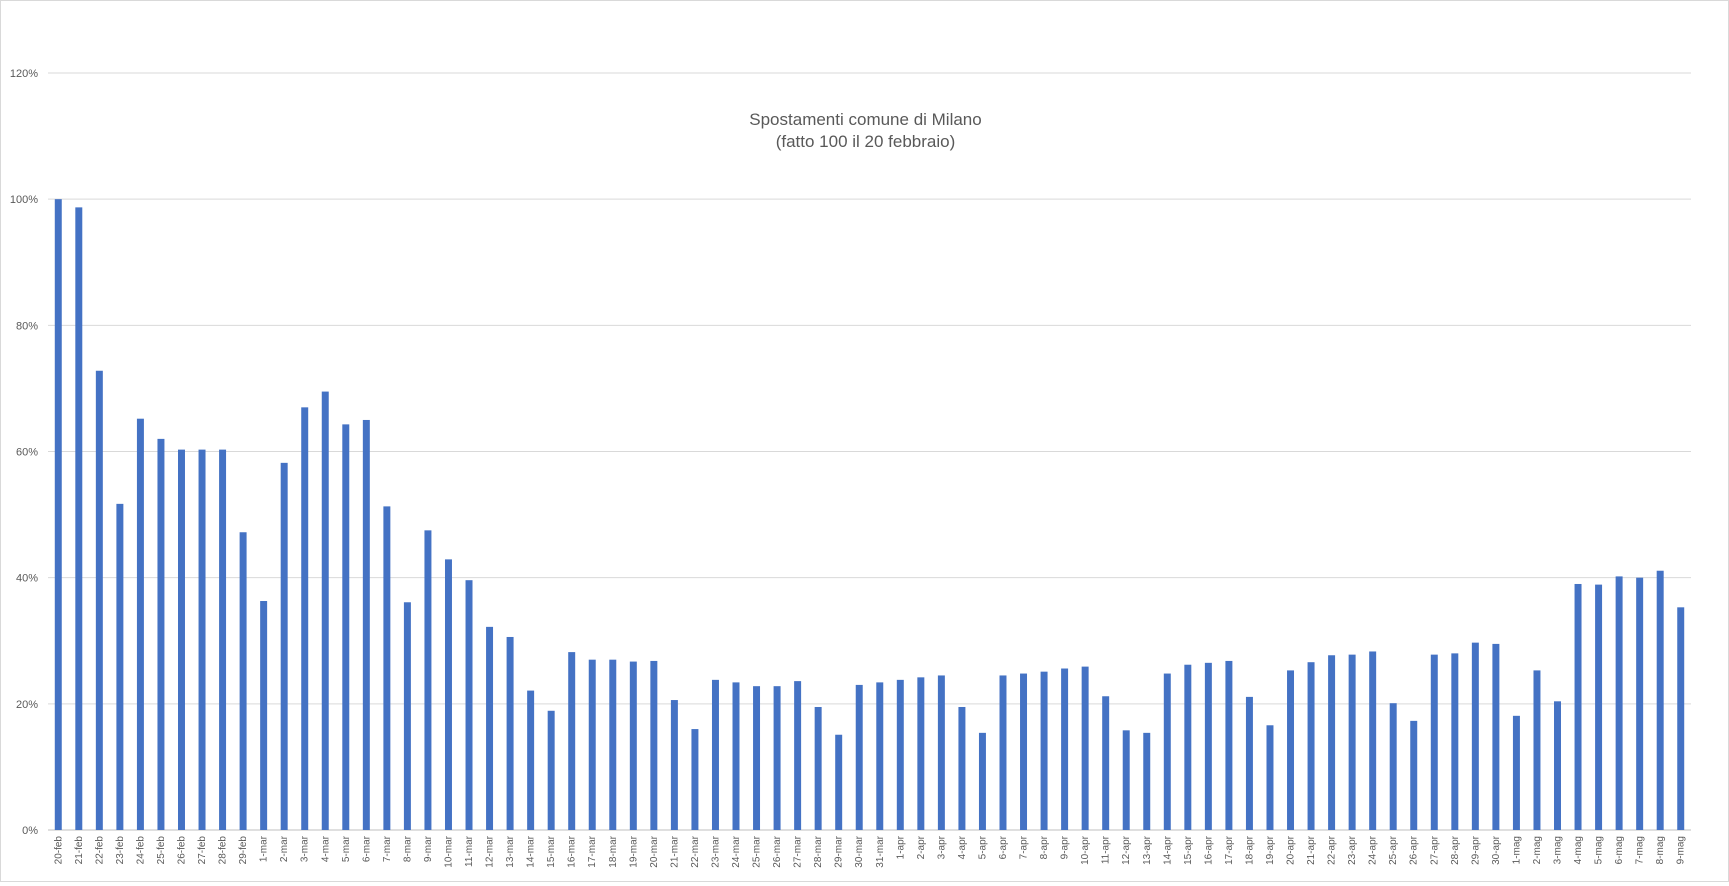 This screenshot has height=886, width=1729. I want to click on x-tick-label: 25-mar, so click(757, 851).